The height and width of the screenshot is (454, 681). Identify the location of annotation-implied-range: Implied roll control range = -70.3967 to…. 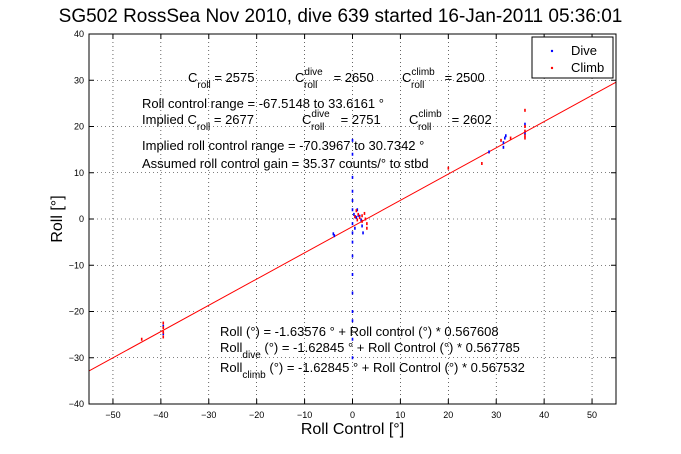
(283, 145).